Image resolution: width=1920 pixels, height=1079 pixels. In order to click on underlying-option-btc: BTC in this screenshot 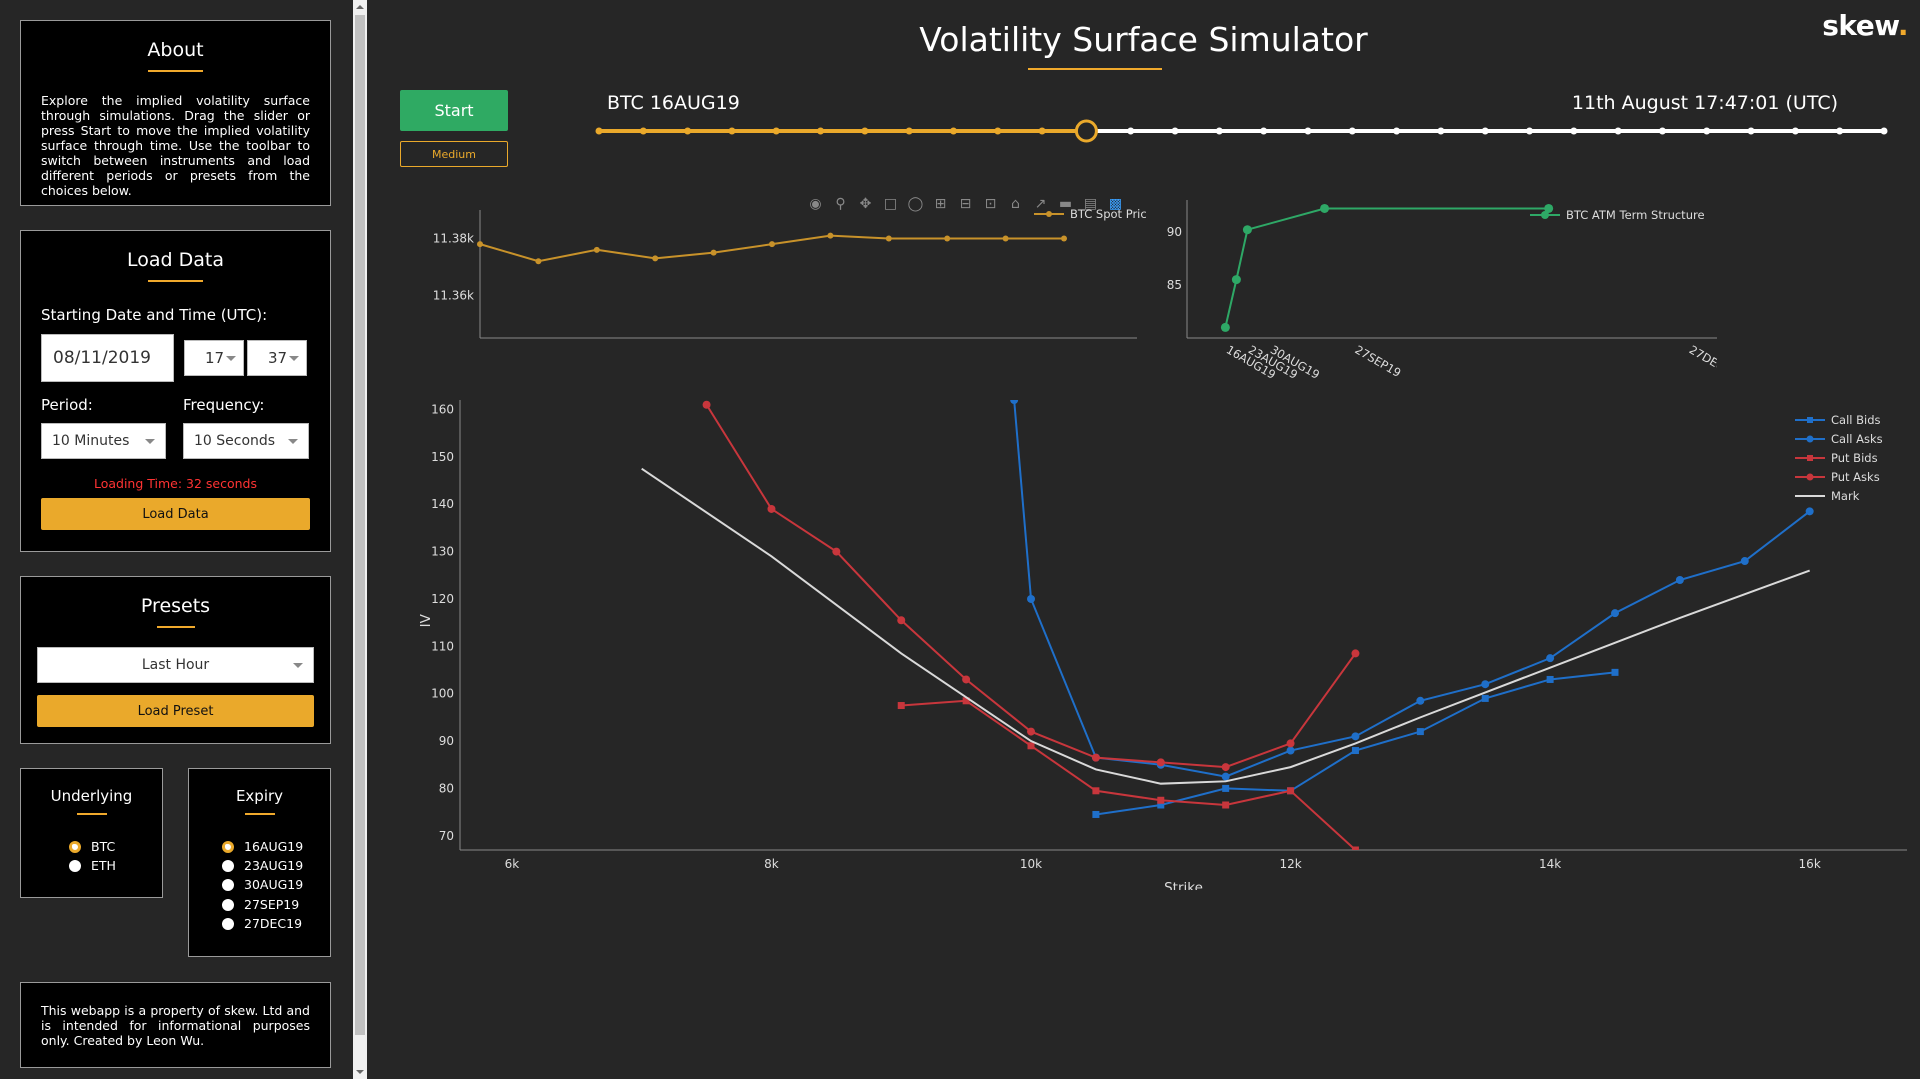, I will do `click(92, 846)`.